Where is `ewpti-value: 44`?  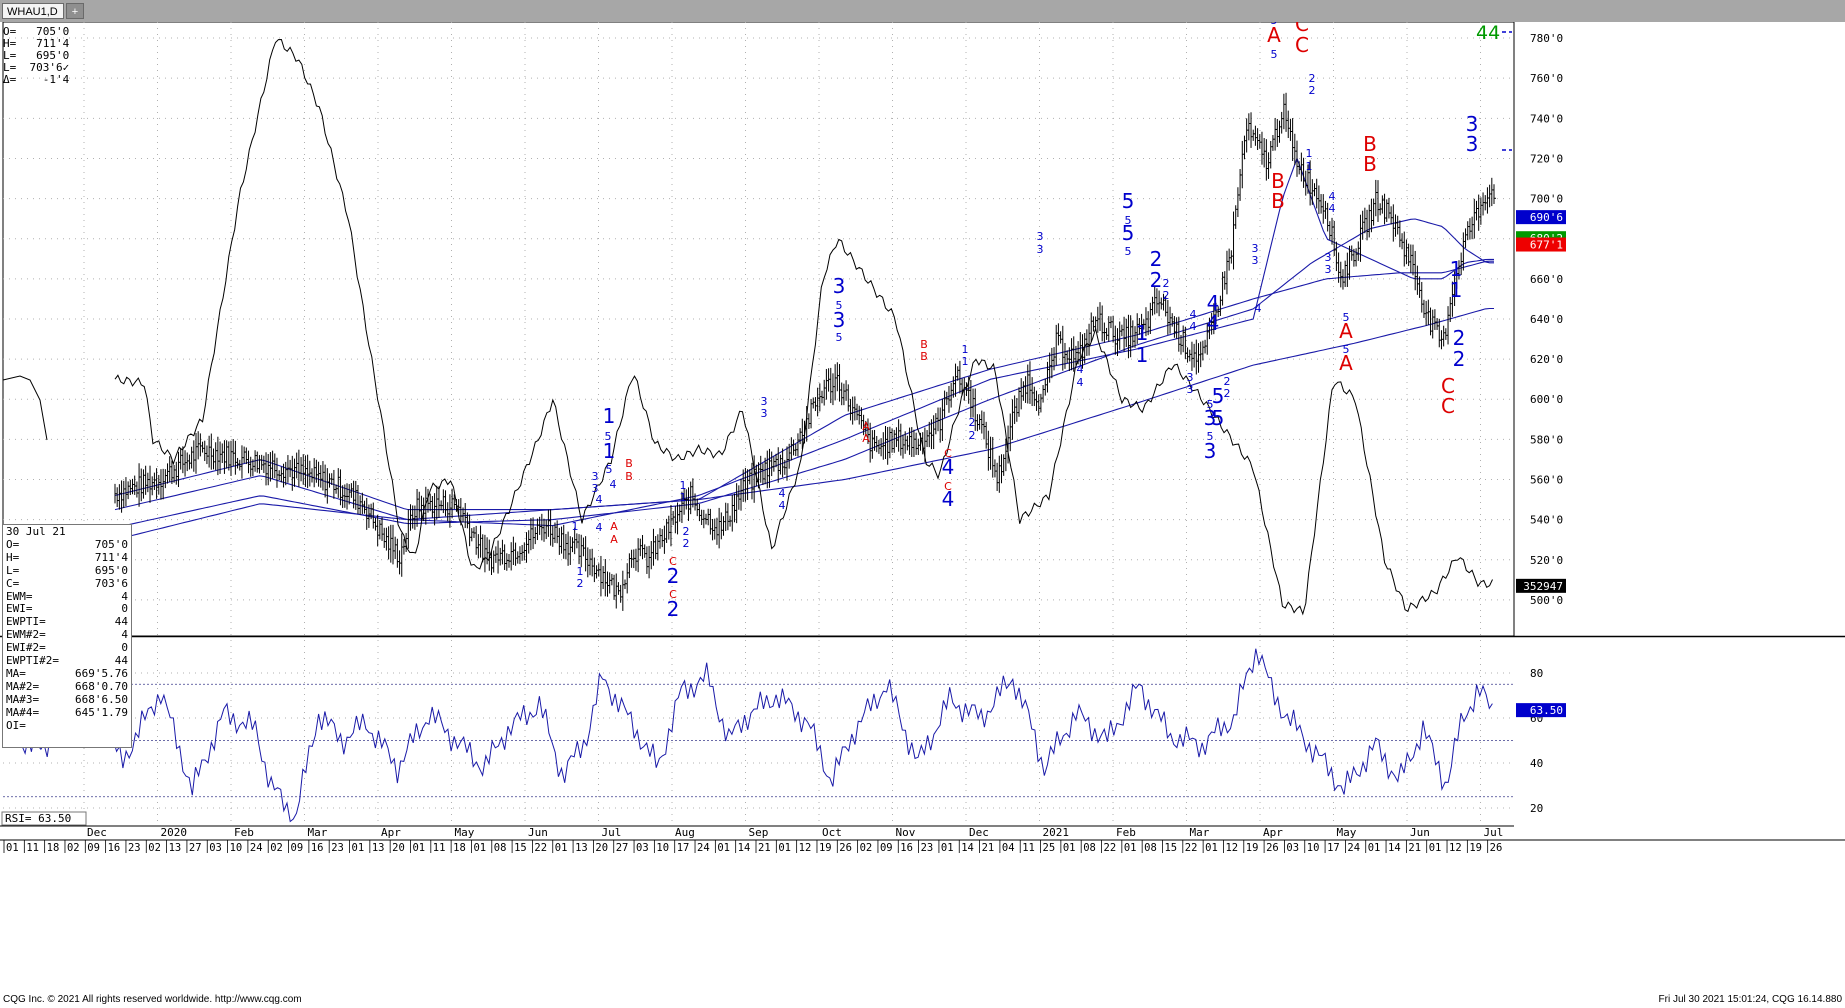 ewpti-value: 44 is located at coordinates (1488, 33).